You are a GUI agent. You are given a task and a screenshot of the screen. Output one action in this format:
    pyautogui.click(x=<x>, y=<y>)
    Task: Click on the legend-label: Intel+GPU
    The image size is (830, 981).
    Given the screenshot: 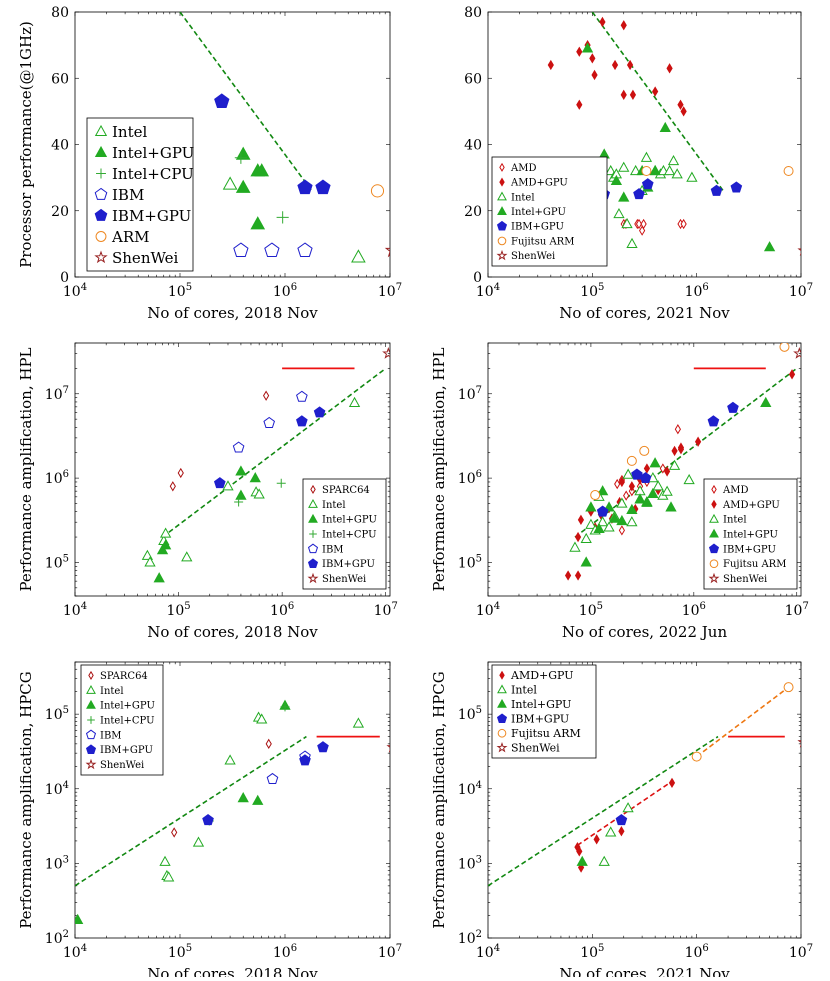 What is the action you would take?
    pyautogui.click(x=153, y=153)
    